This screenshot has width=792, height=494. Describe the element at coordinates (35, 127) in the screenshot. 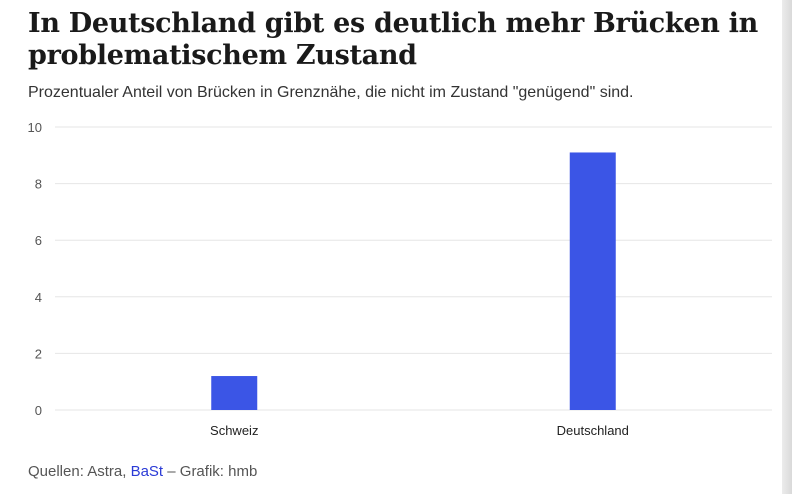

I see `y-tick-label: 10` at that location.